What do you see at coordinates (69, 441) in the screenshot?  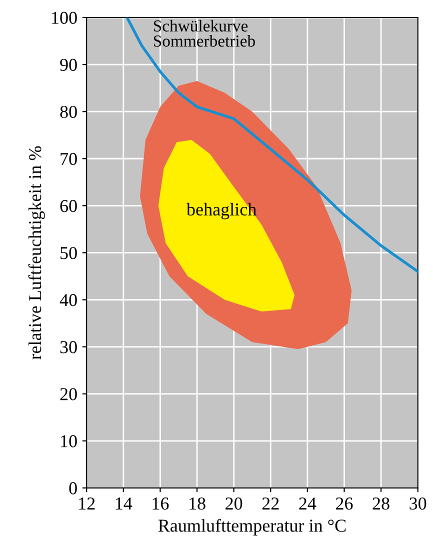 I see `y-tick-label: 10` at bounding box center [69, 441].